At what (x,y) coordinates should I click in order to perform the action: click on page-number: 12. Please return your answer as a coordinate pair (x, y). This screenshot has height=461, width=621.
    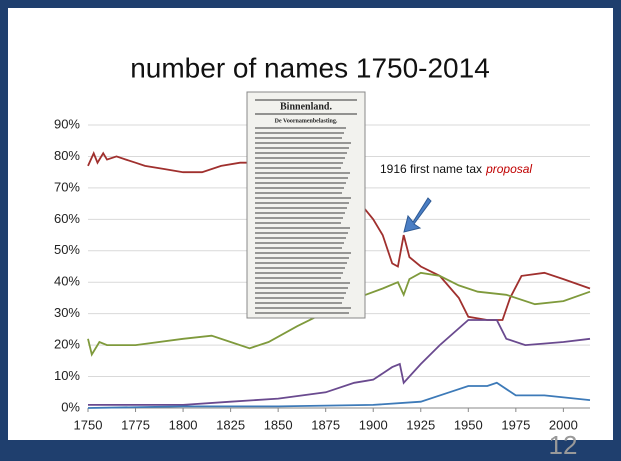
    Looking at the image, I should click on (563, 445).